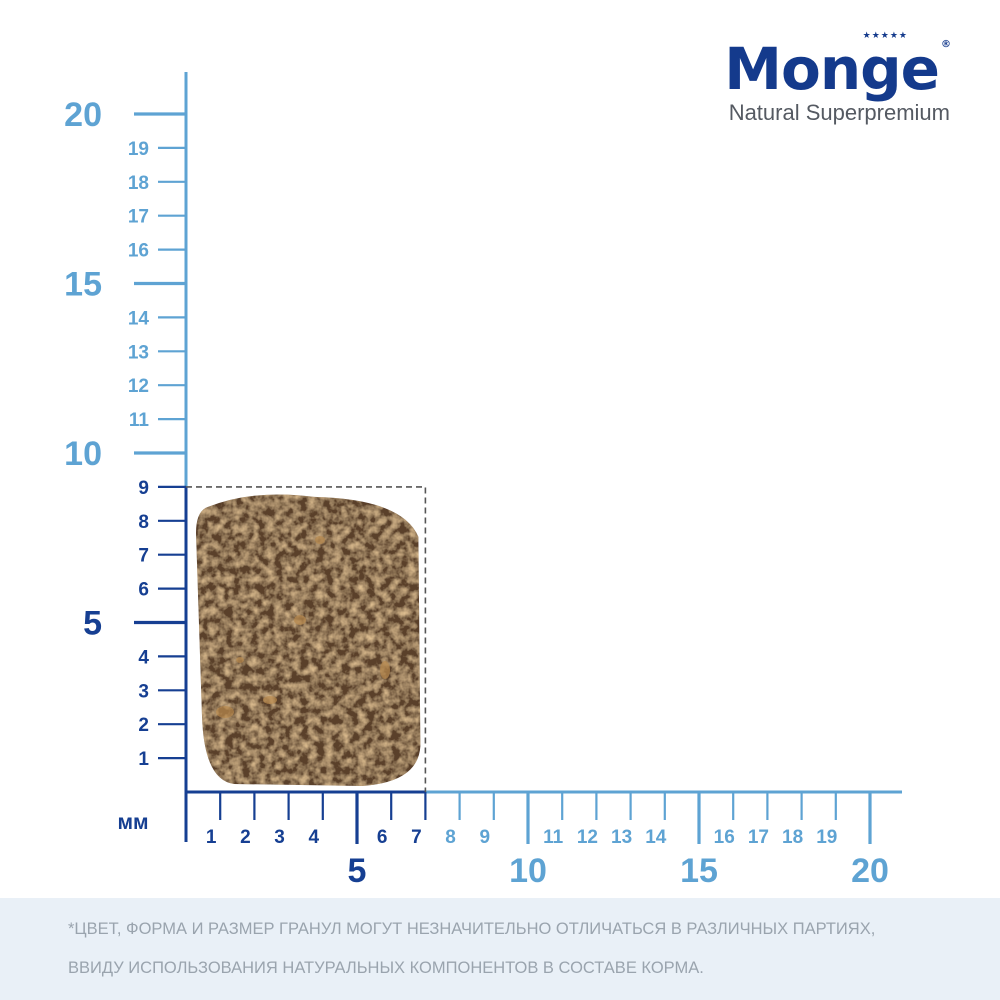 This screenshot has height=1000, width=1000. I want to click on x-tick-label-18: 18, so click(792, 837).